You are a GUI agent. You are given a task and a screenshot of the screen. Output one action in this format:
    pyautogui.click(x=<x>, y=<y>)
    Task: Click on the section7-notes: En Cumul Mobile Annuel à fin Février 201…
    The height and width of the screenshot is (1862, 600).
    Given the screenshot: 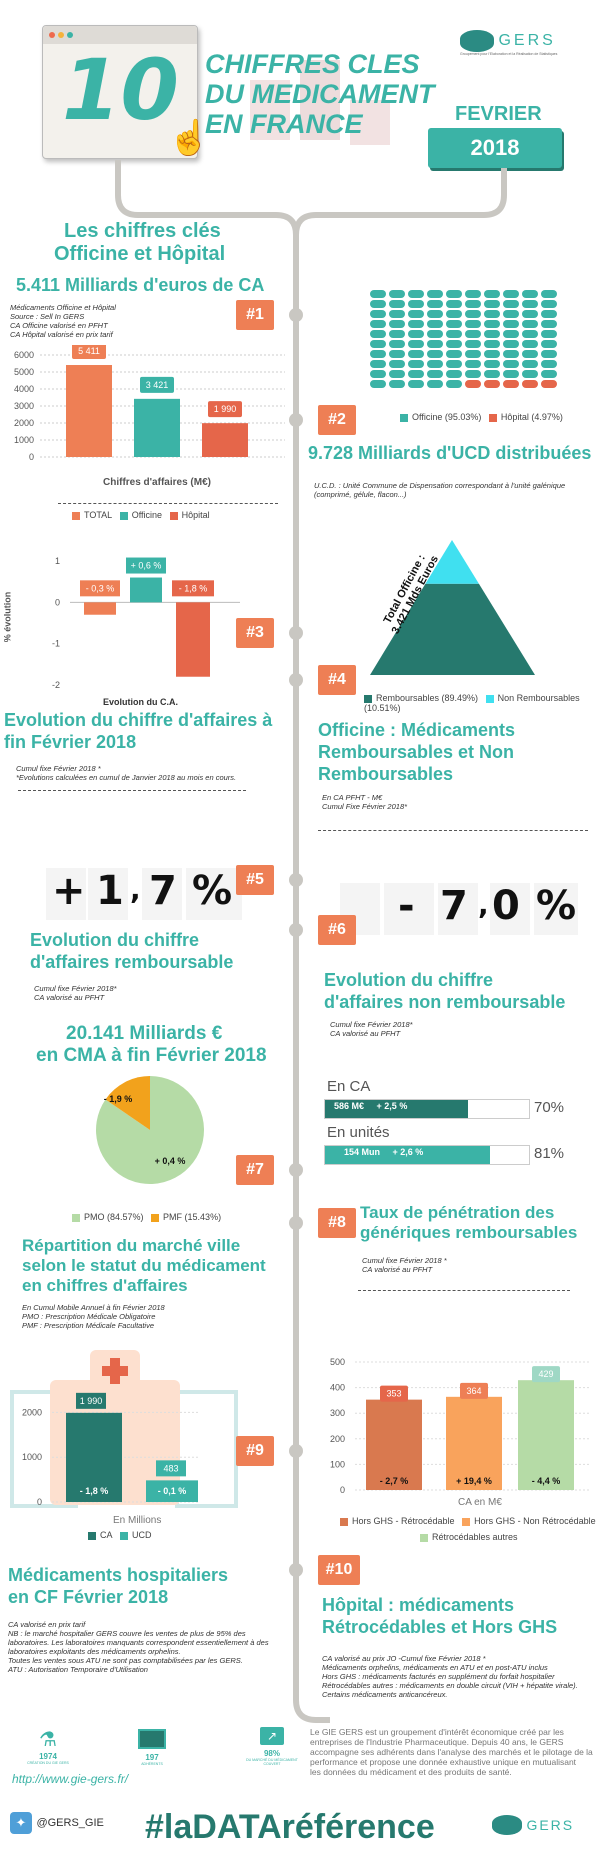 What is the action you would take?
    pyautogui.click(x=93, y=1316)
    